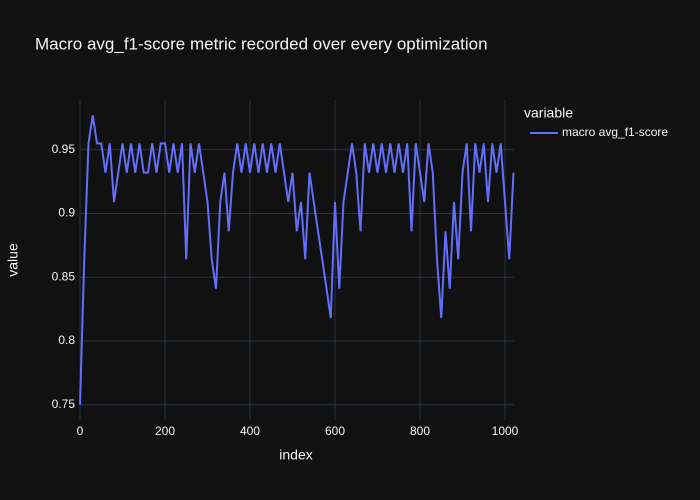 Image resolution: width=700 pixels, height=500 pixels. I want to click on x-tick-label: 200, so click(165, 431).